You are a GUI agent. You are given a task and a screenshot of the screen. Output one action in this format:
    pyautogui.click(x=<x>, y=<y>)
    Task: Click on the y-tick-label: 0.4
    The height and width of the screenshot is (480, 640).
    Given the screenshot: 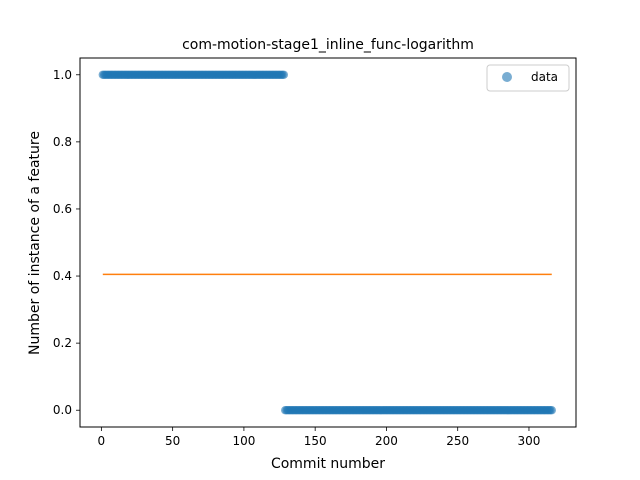 What is the action you would take?
    pyautogui.click(x=62, y=276)
    